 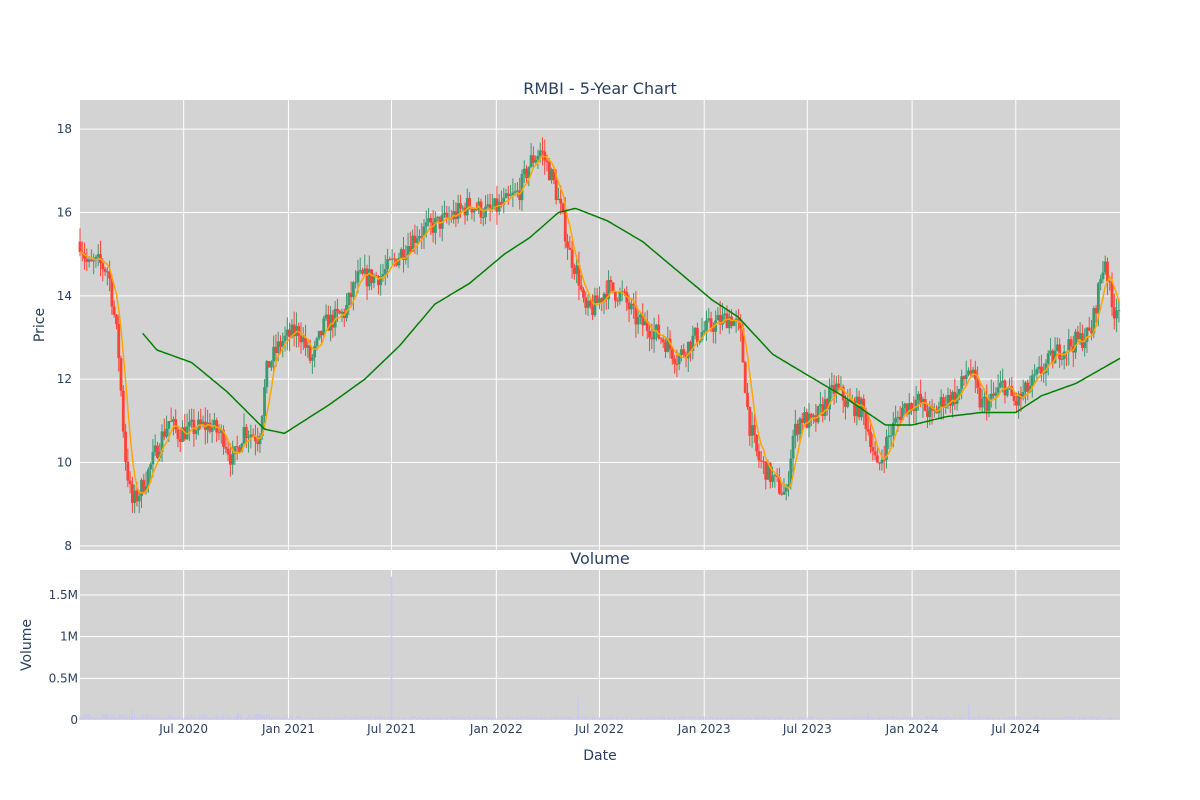 What do you see at coordinates (69, 637) in the screenshot?
I see `volume-y-tick-label: 1M` at bounding box center [69, 637].